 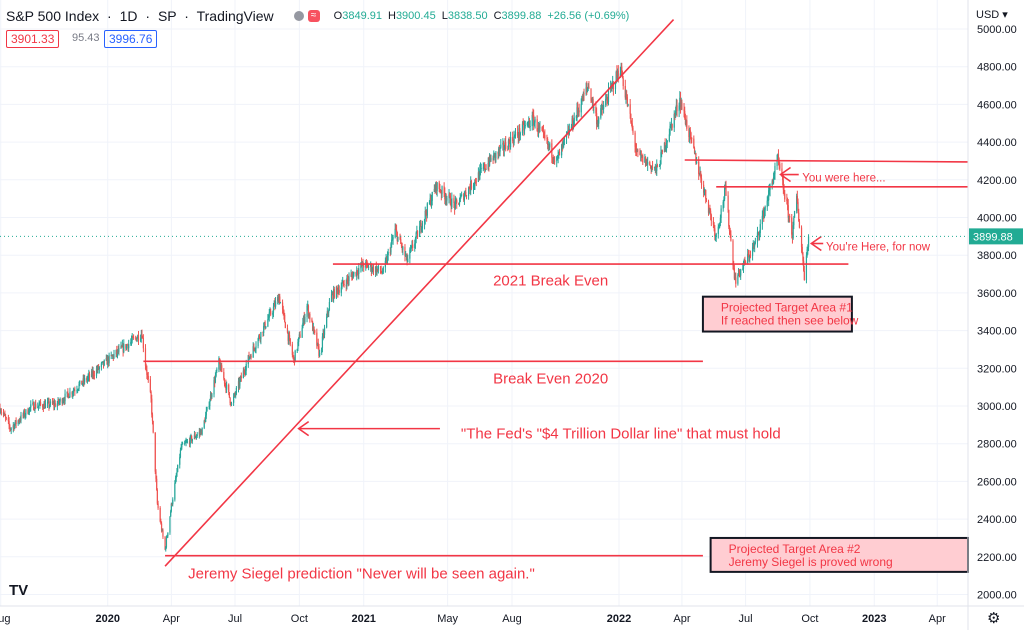 What do you see at coordinates (313, 16) in the screenshot?
I see `wave-icon: ≈` at bounding box center [313, 16].